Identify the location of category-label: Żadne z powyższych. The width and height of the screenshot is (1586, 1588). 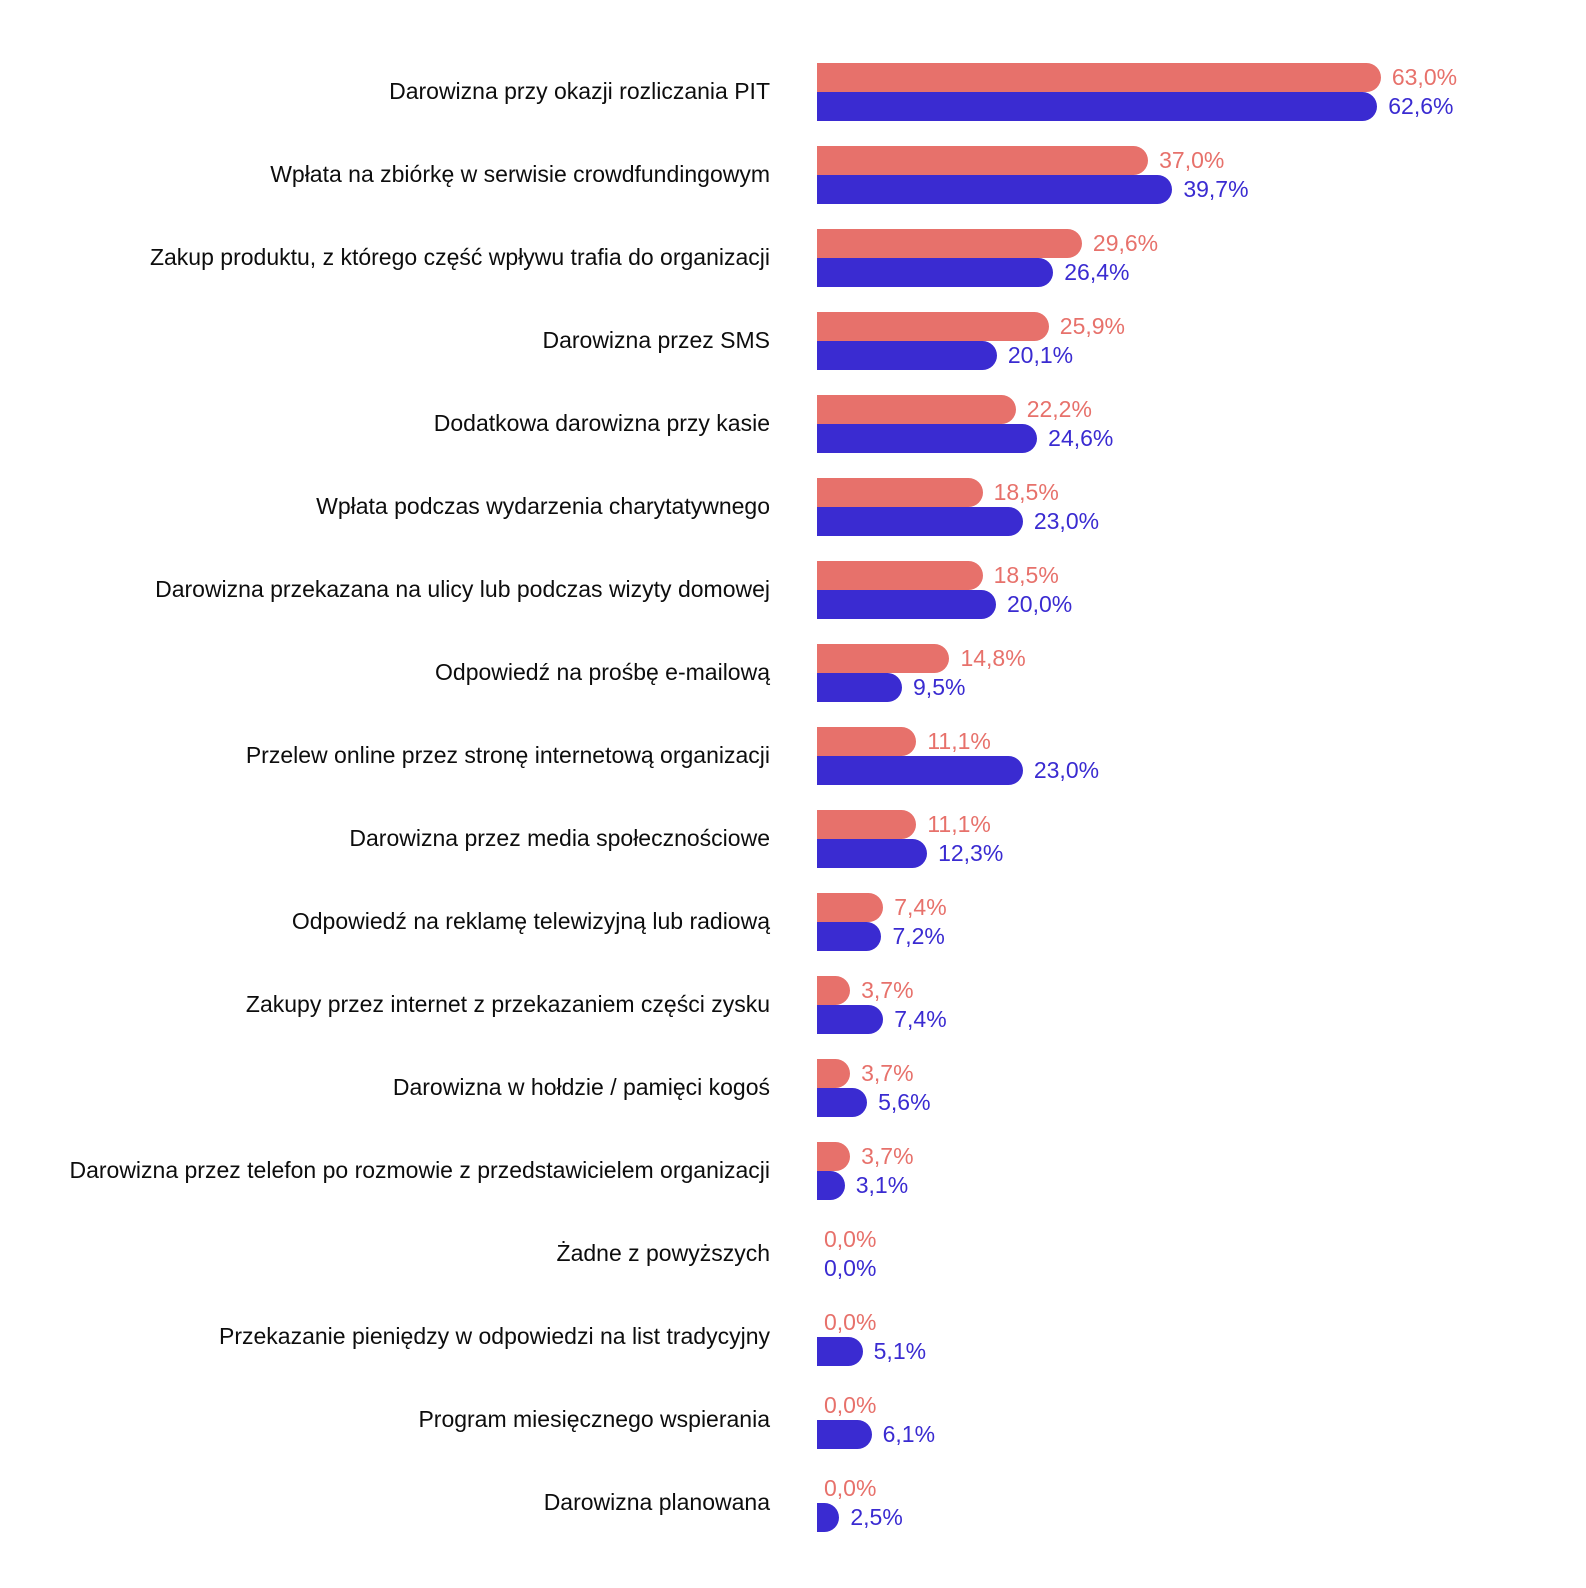
(663, 1253).